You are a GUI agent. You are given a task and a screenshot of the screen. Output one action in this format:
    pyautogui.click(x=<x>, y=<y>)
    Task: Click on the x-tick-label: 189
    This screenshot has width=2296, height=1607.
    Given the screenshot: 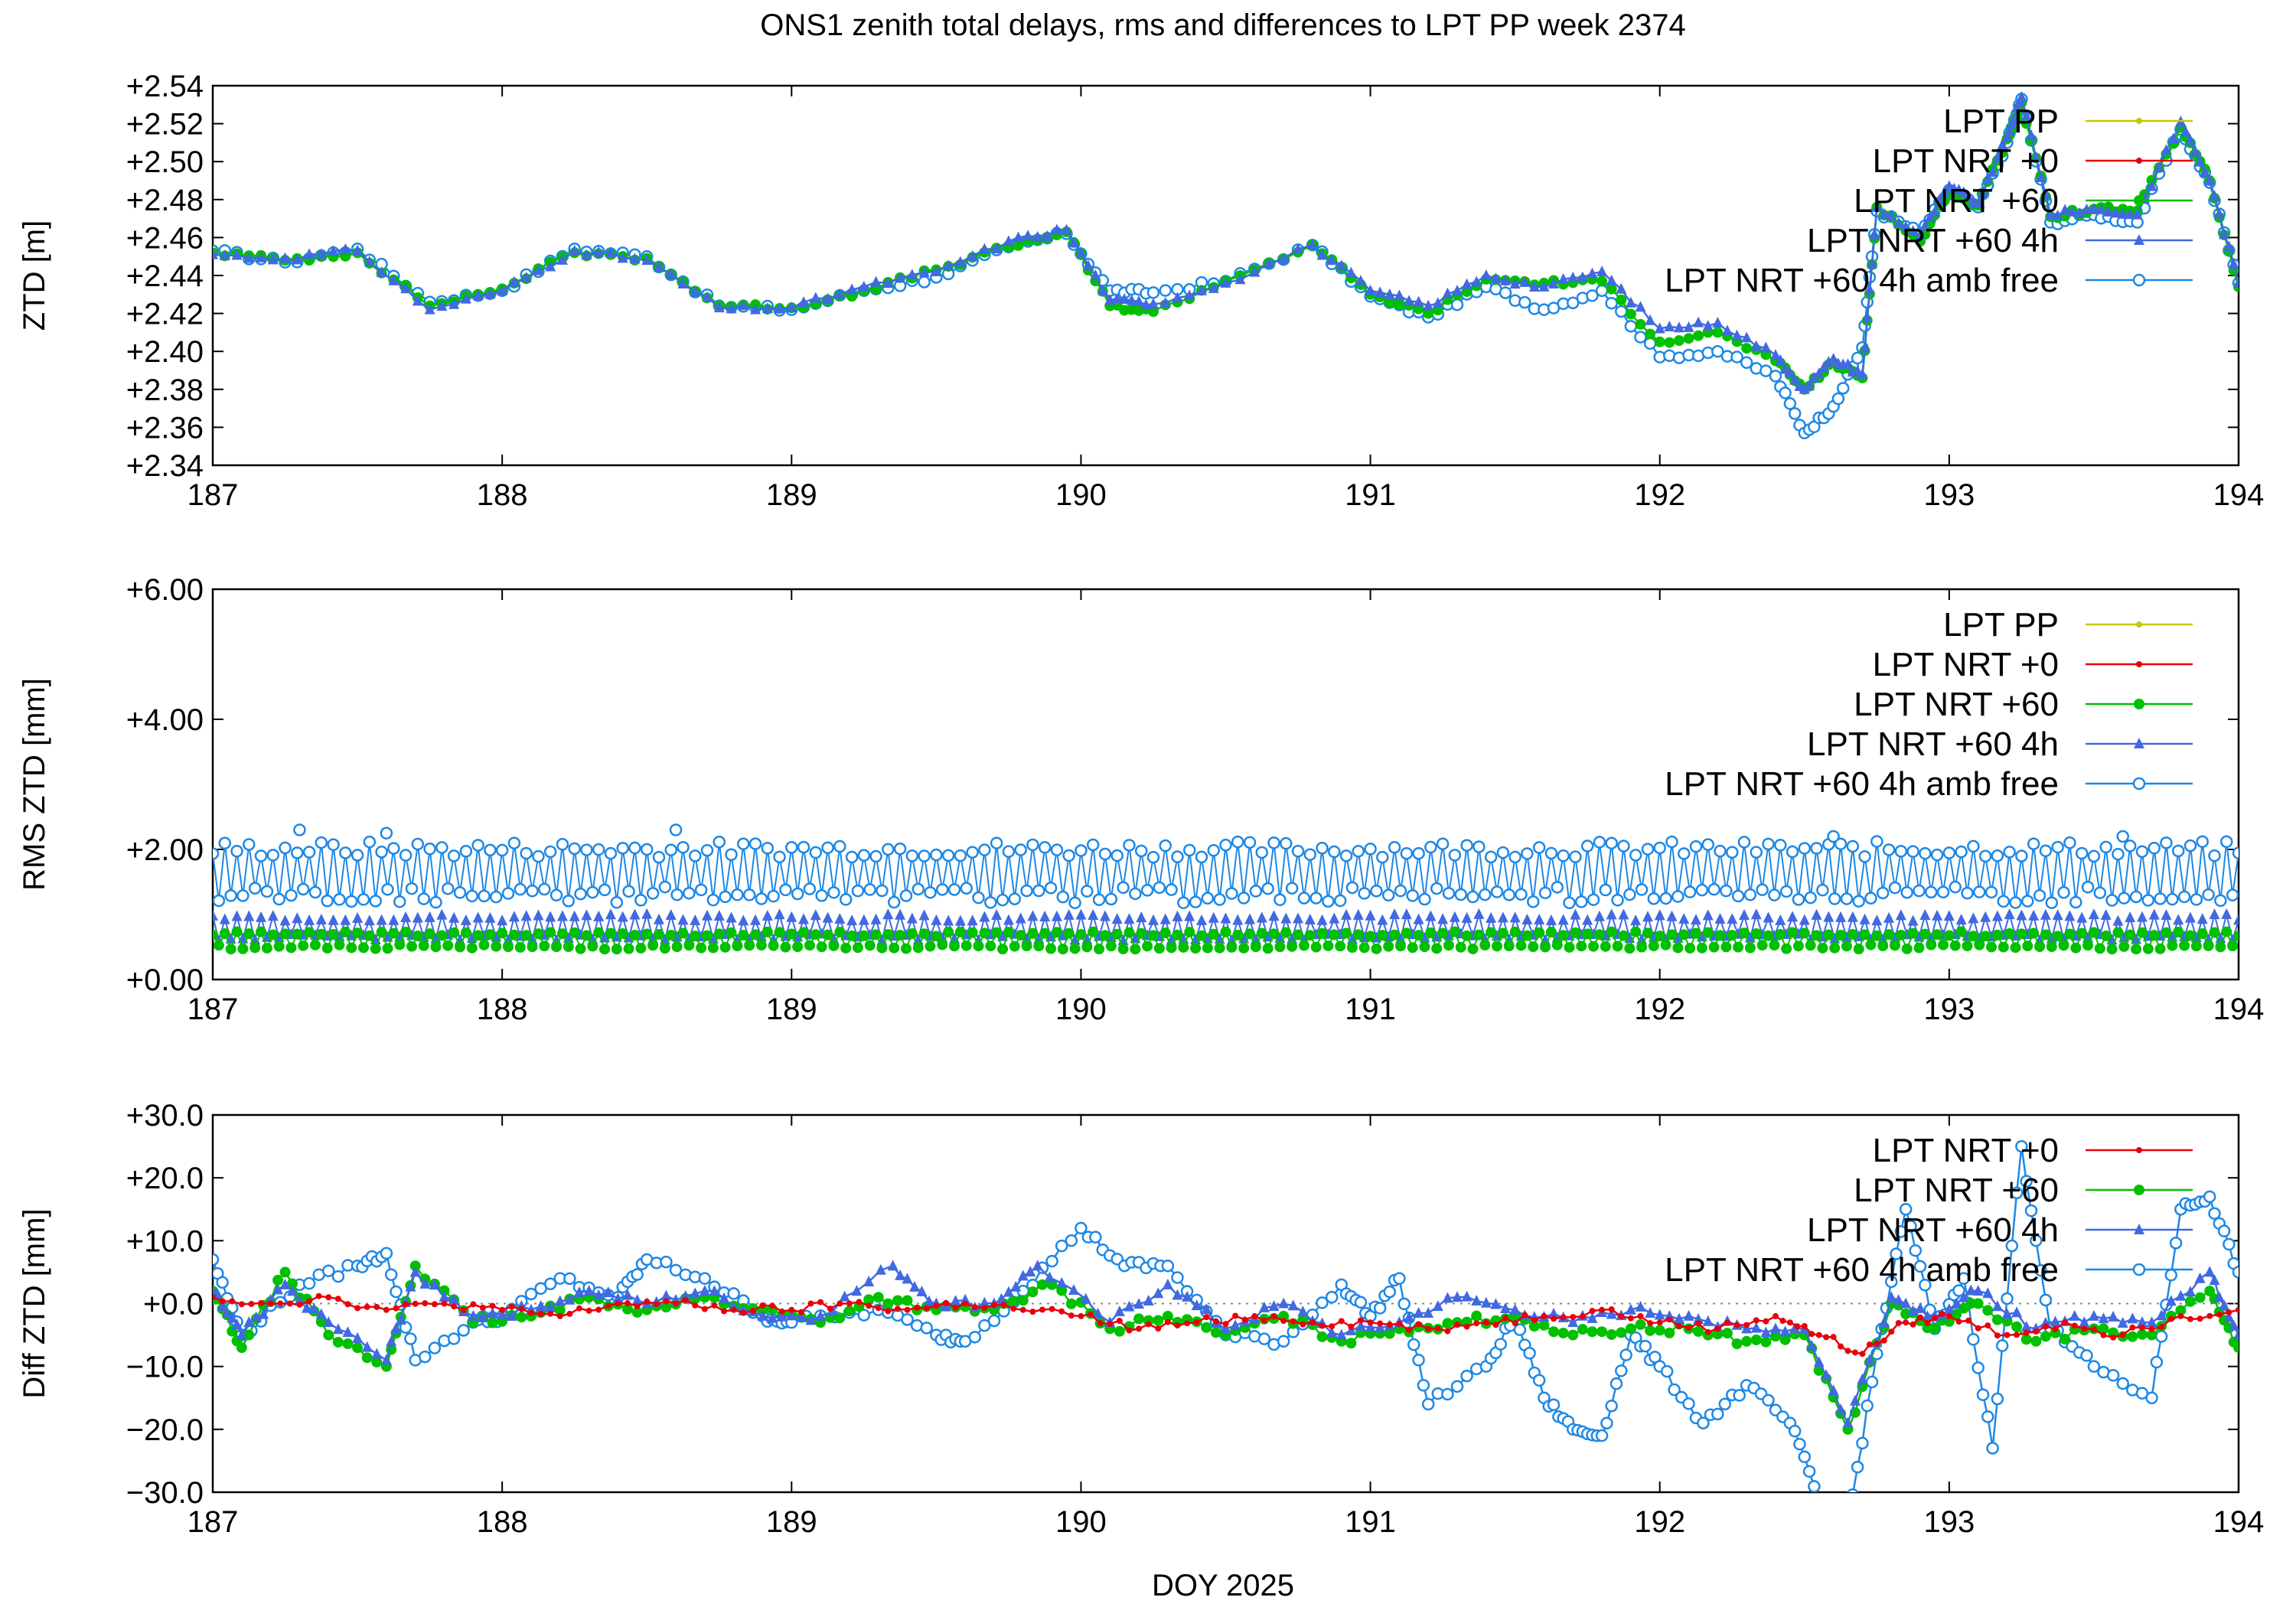 What is the action you would take?
    pyautogui.click(x=791, y=495)
    